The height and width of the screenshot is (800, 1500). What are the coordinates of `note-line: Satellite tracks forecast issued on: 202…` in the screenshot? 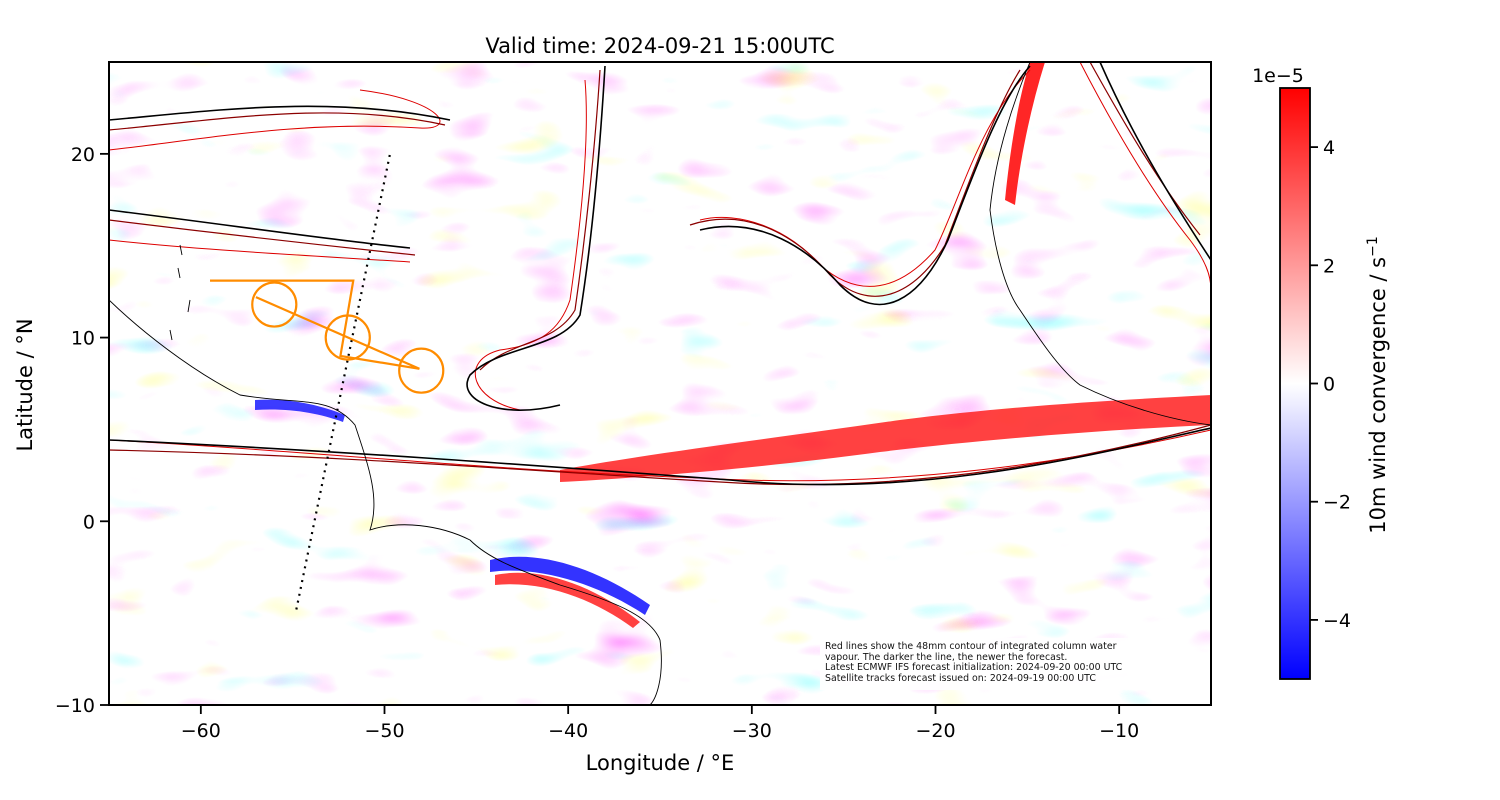 It's located at (960, 678).